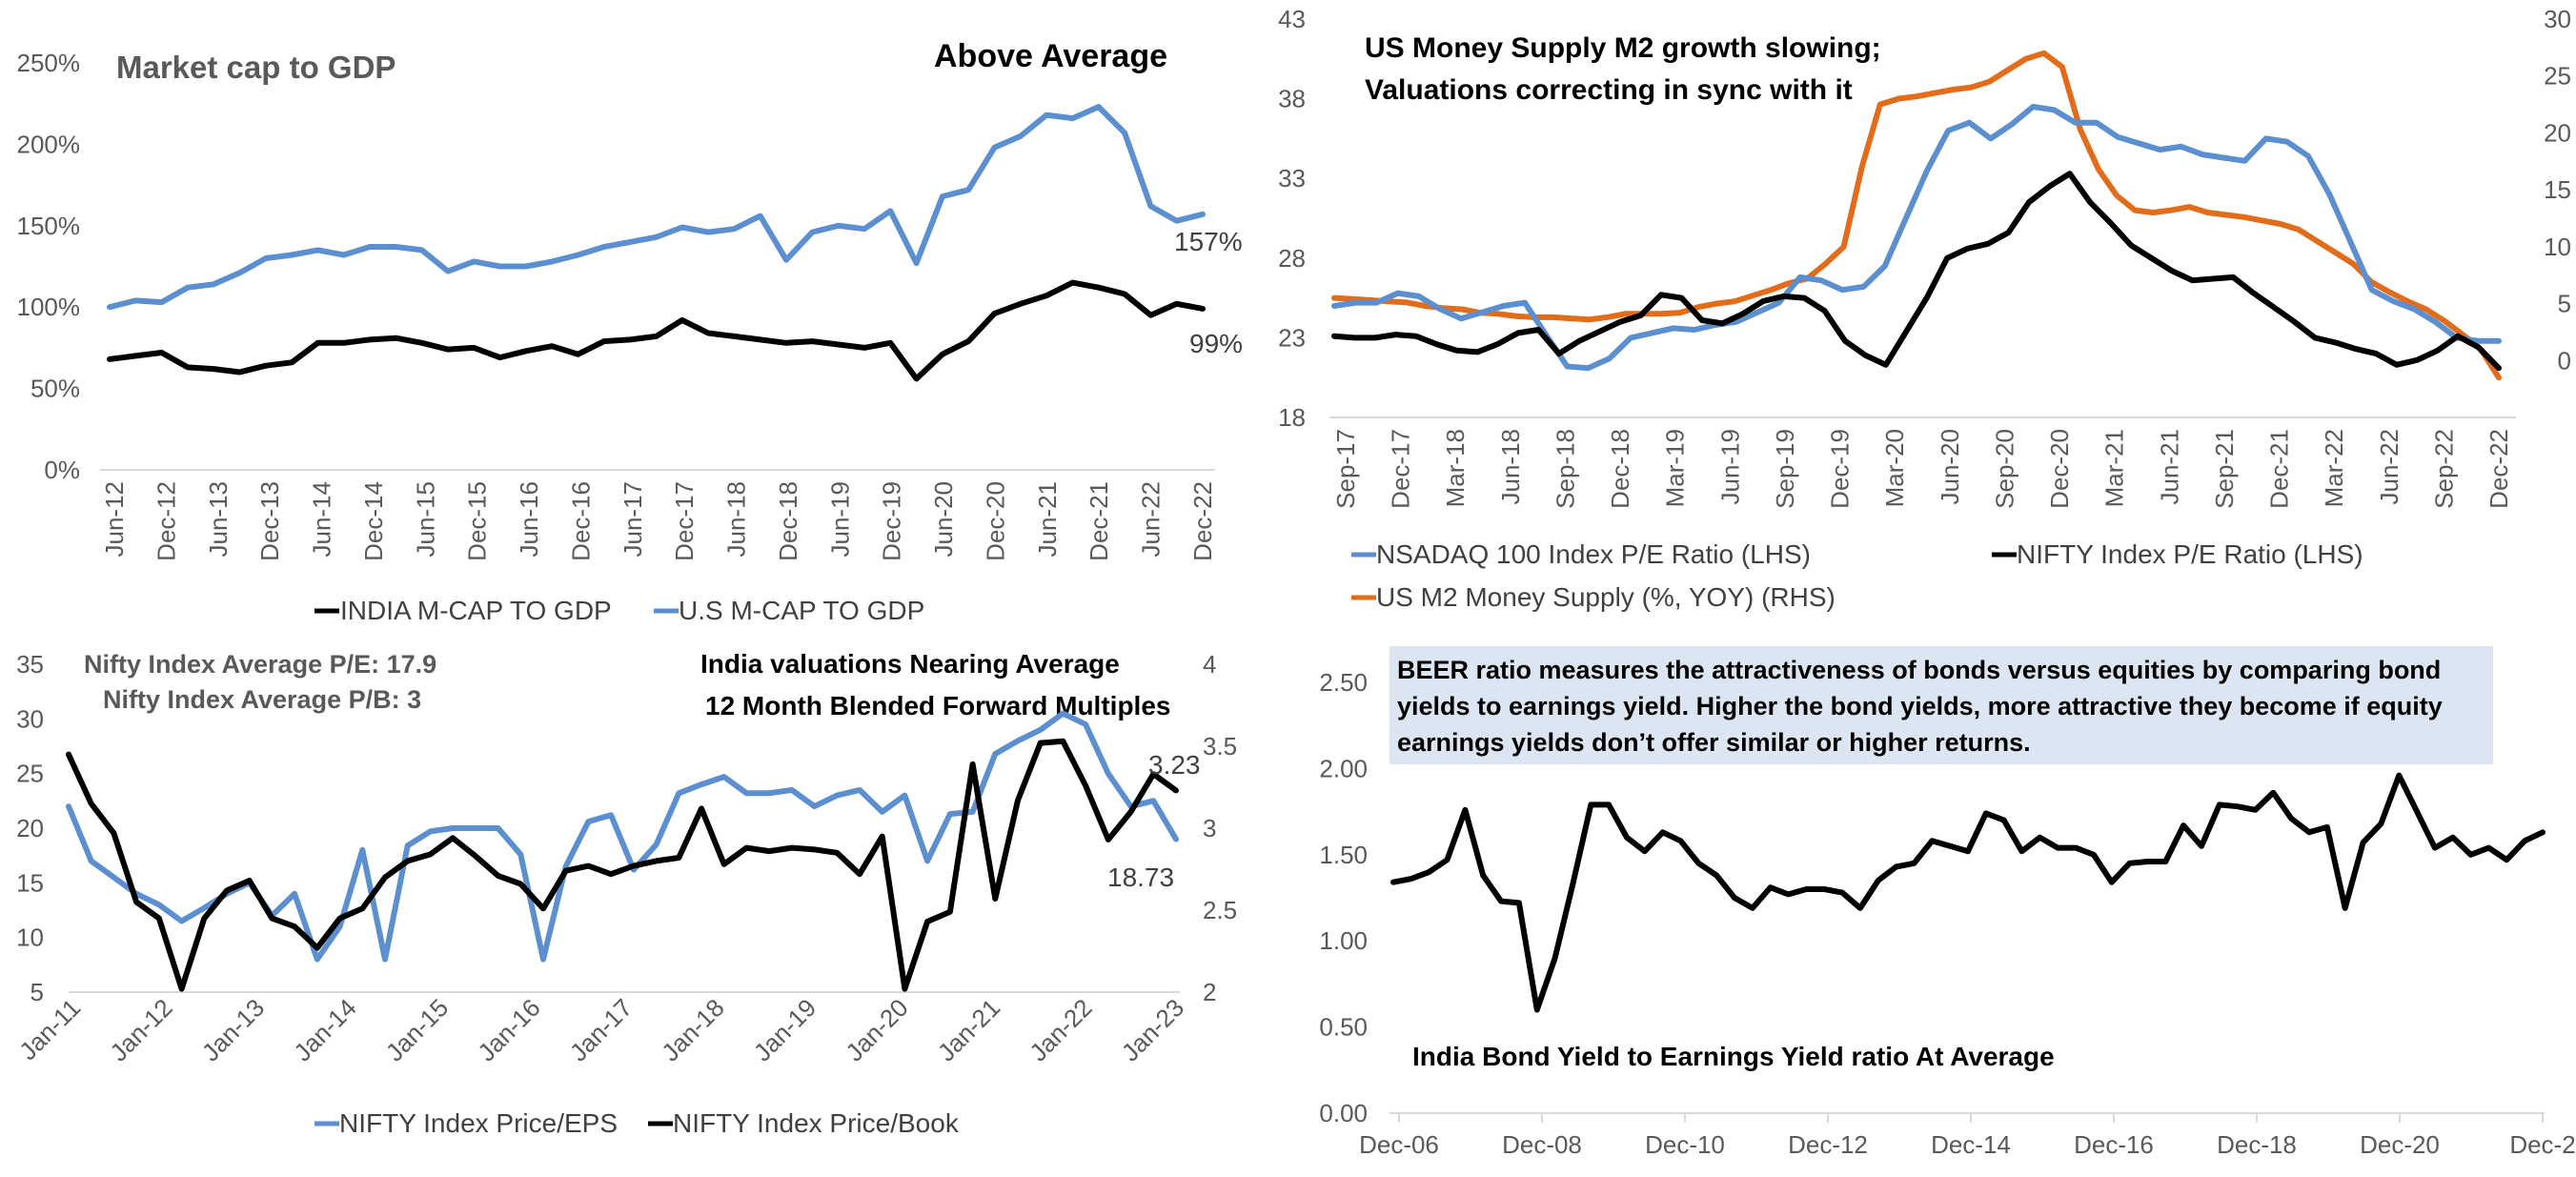 The image size is (2576, 1177). What do you see at coordinates (2279, 469) in the screenshot?
I see `m2-x-tick-17: Dec-21` at bounding box center [2279, 469].